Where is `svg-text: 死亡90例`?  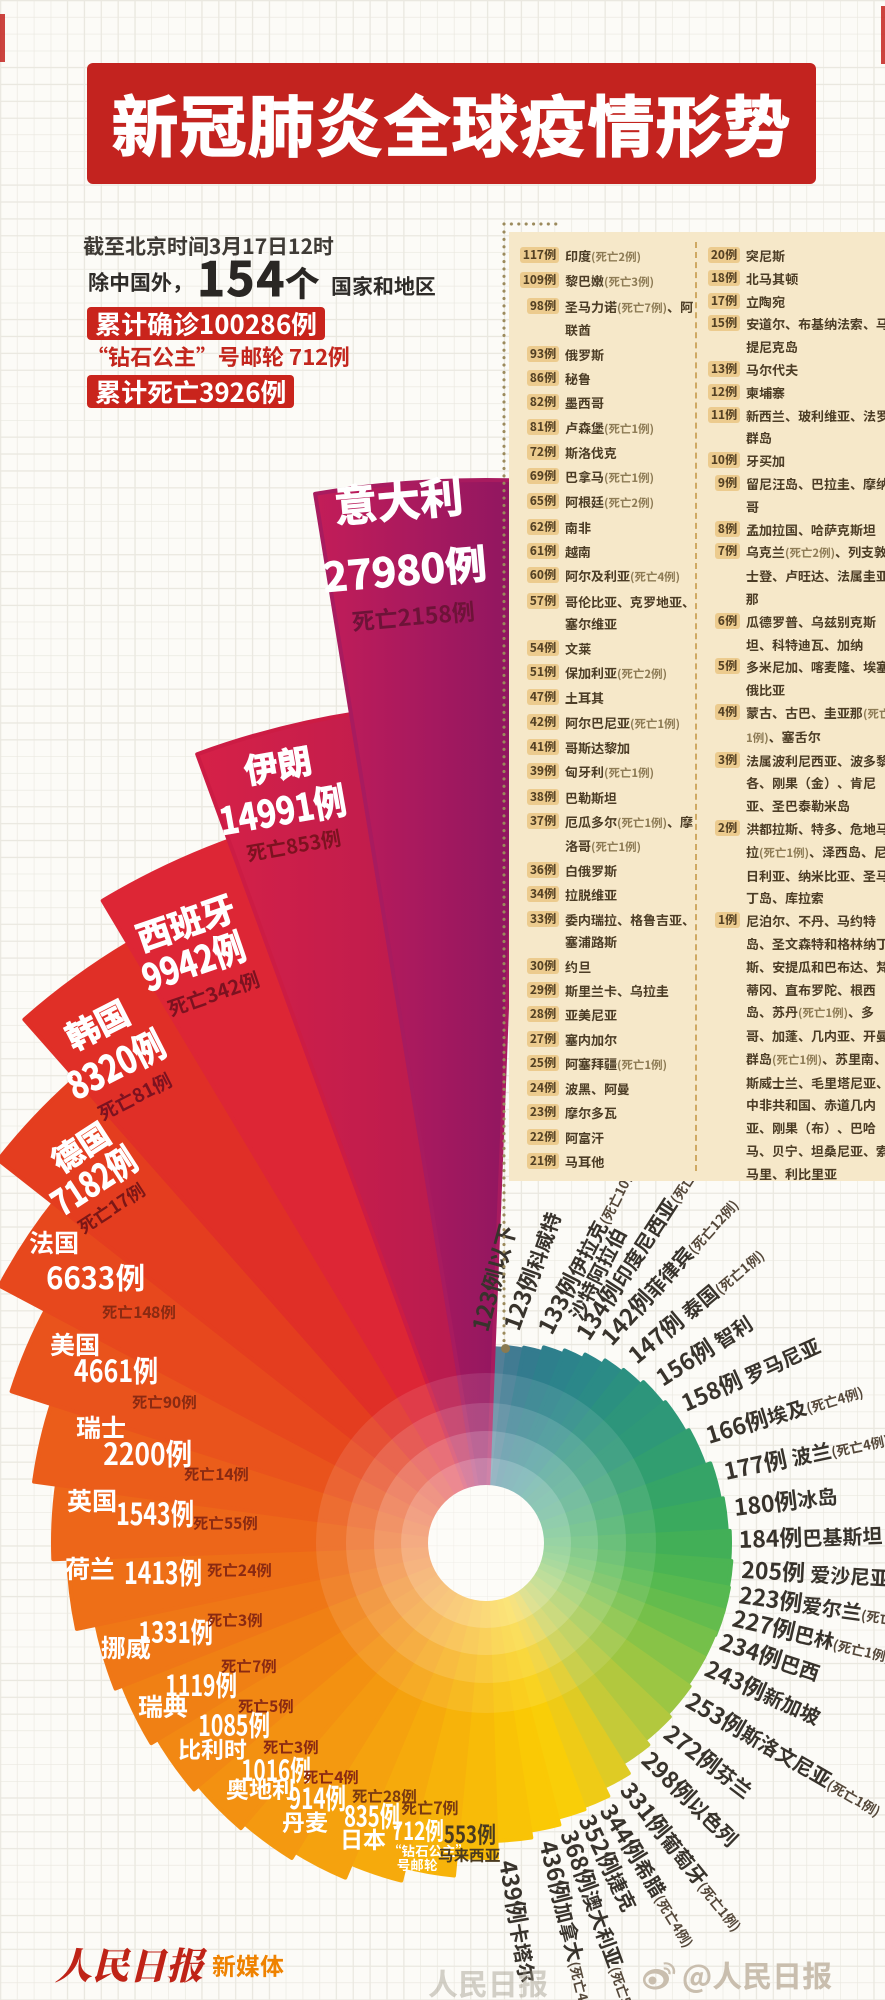
svg-text: 死亡90例 is located at coordinates (164, 1402).